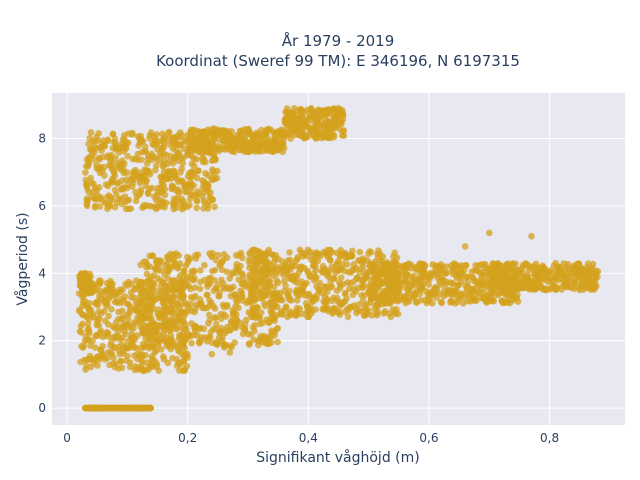 The image size is (640, 480). Describe the element at coordinates (42, 206) in the screenshot. I see `y-tick-label: 6` at that location.